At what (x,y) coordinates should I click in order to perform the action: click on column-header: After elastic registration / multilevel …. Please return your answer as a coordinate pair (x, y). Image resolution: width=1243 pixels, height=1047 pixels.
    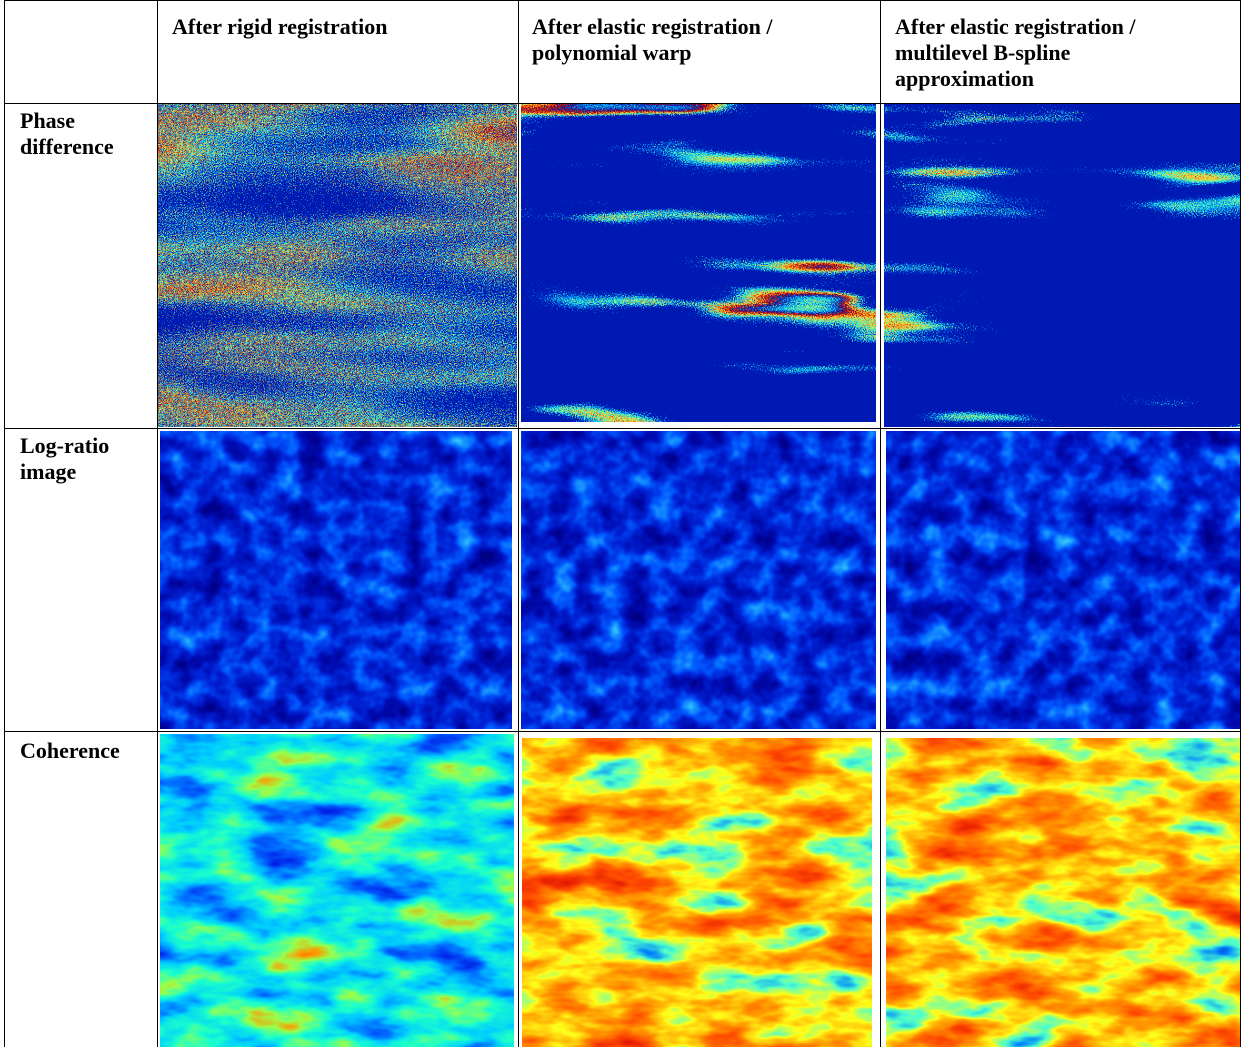
    Looking at the image, I should click on (1015, 52).